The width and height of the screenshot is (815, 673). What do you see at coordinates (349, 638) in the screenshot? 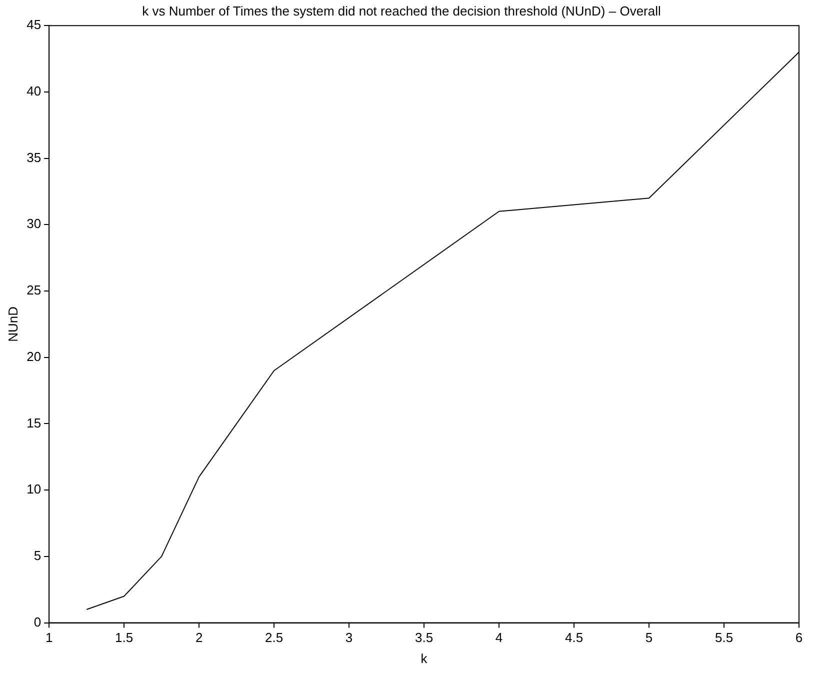
I see `x-tick-label: 3` at bounding box center [349, 638].